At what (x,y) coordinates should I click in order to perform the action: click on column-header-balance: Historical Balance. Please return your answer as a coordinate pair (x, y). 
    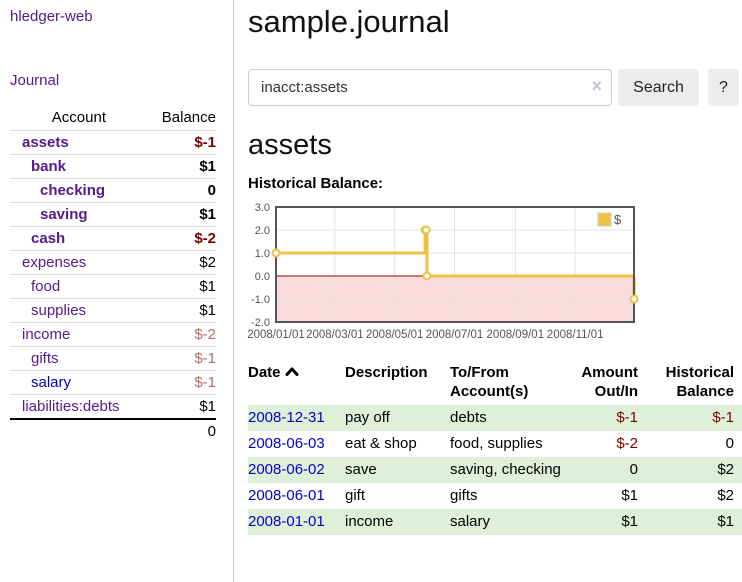
    Looking at the image, I should click on (692, 383).